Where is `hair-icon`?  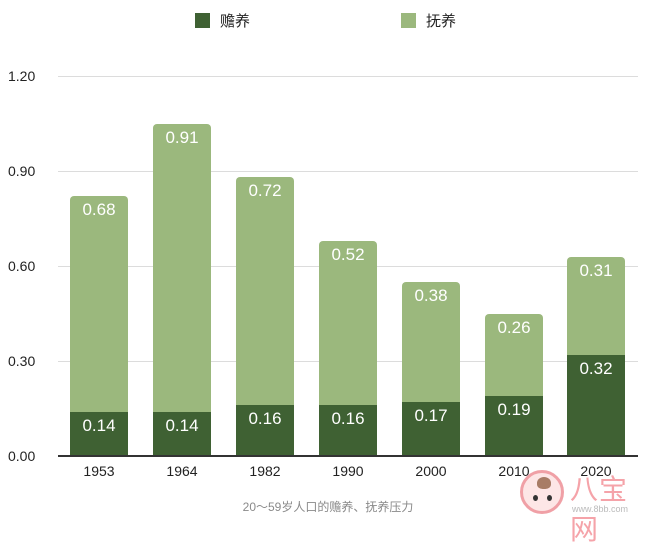 hair-icon is located at coordinates (544, 483).